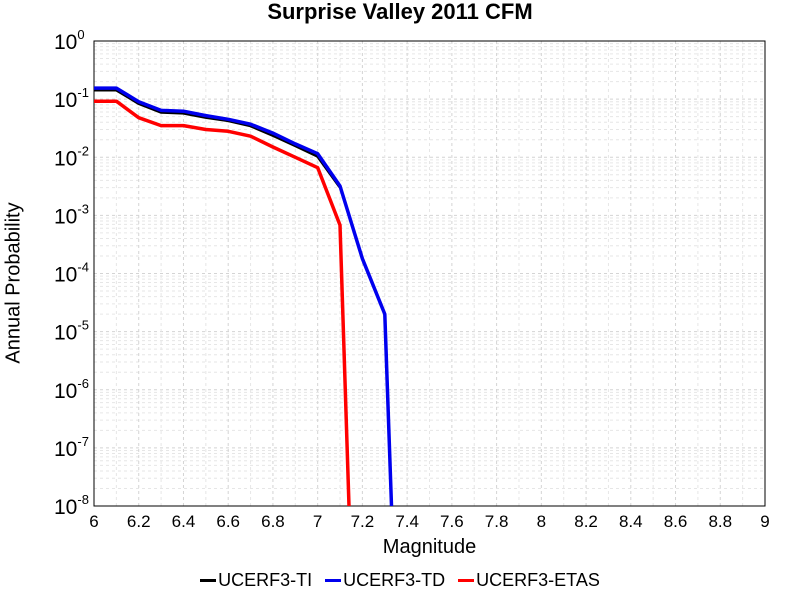 This screenshot has width=800, height=600. What do you see at coordinates (631, 521) in the screenshot?
I see `x-tick-label: 8.4` at bounding box center [631, 521].